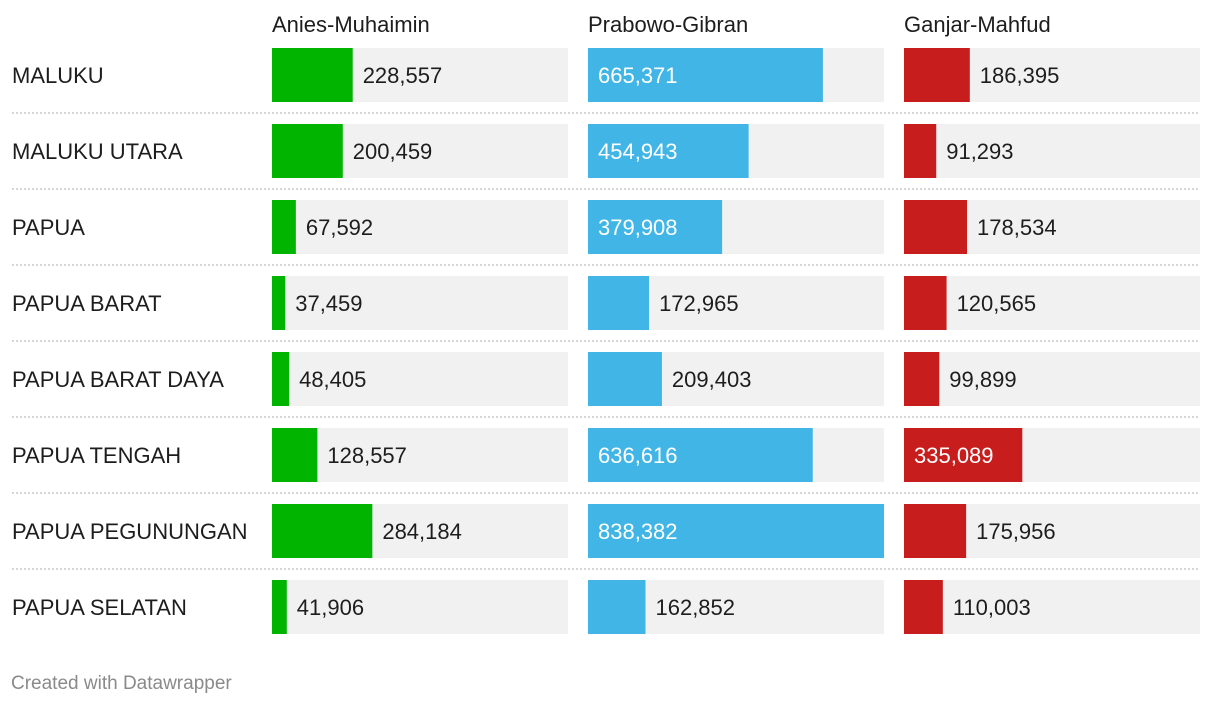  Describe the element at coordinates (281, 379) in the screenshot. I see `bar-anies-muhaimin-papua-barat-daya` at that location.